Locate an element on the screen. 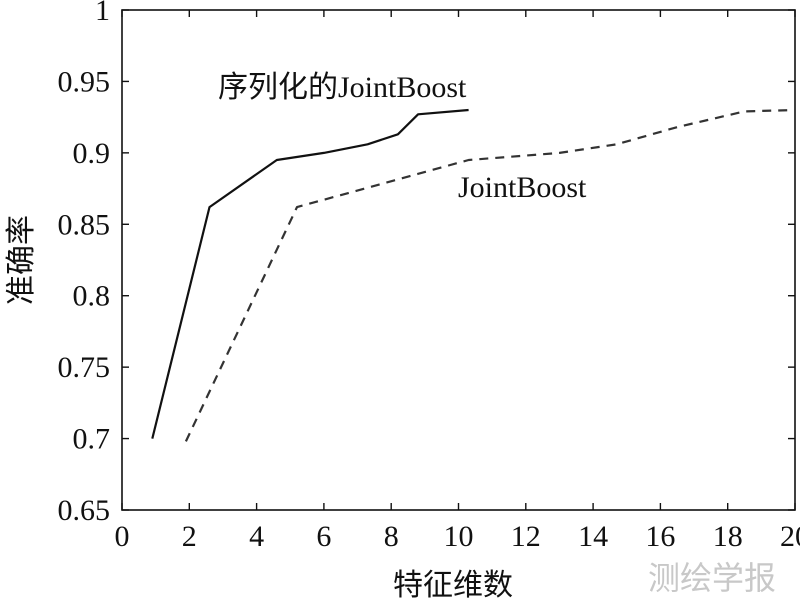 The image size is (800, 607). x-tick-label: 0 is located at coordinates (122, 536).